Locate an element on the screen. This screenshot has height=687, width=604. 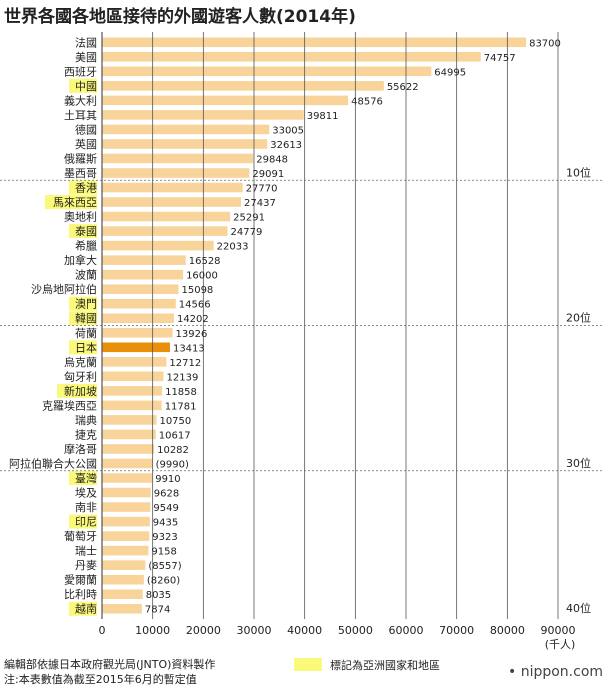
country-label: 克羅埃西亞 is located at coordinates (69, 405).